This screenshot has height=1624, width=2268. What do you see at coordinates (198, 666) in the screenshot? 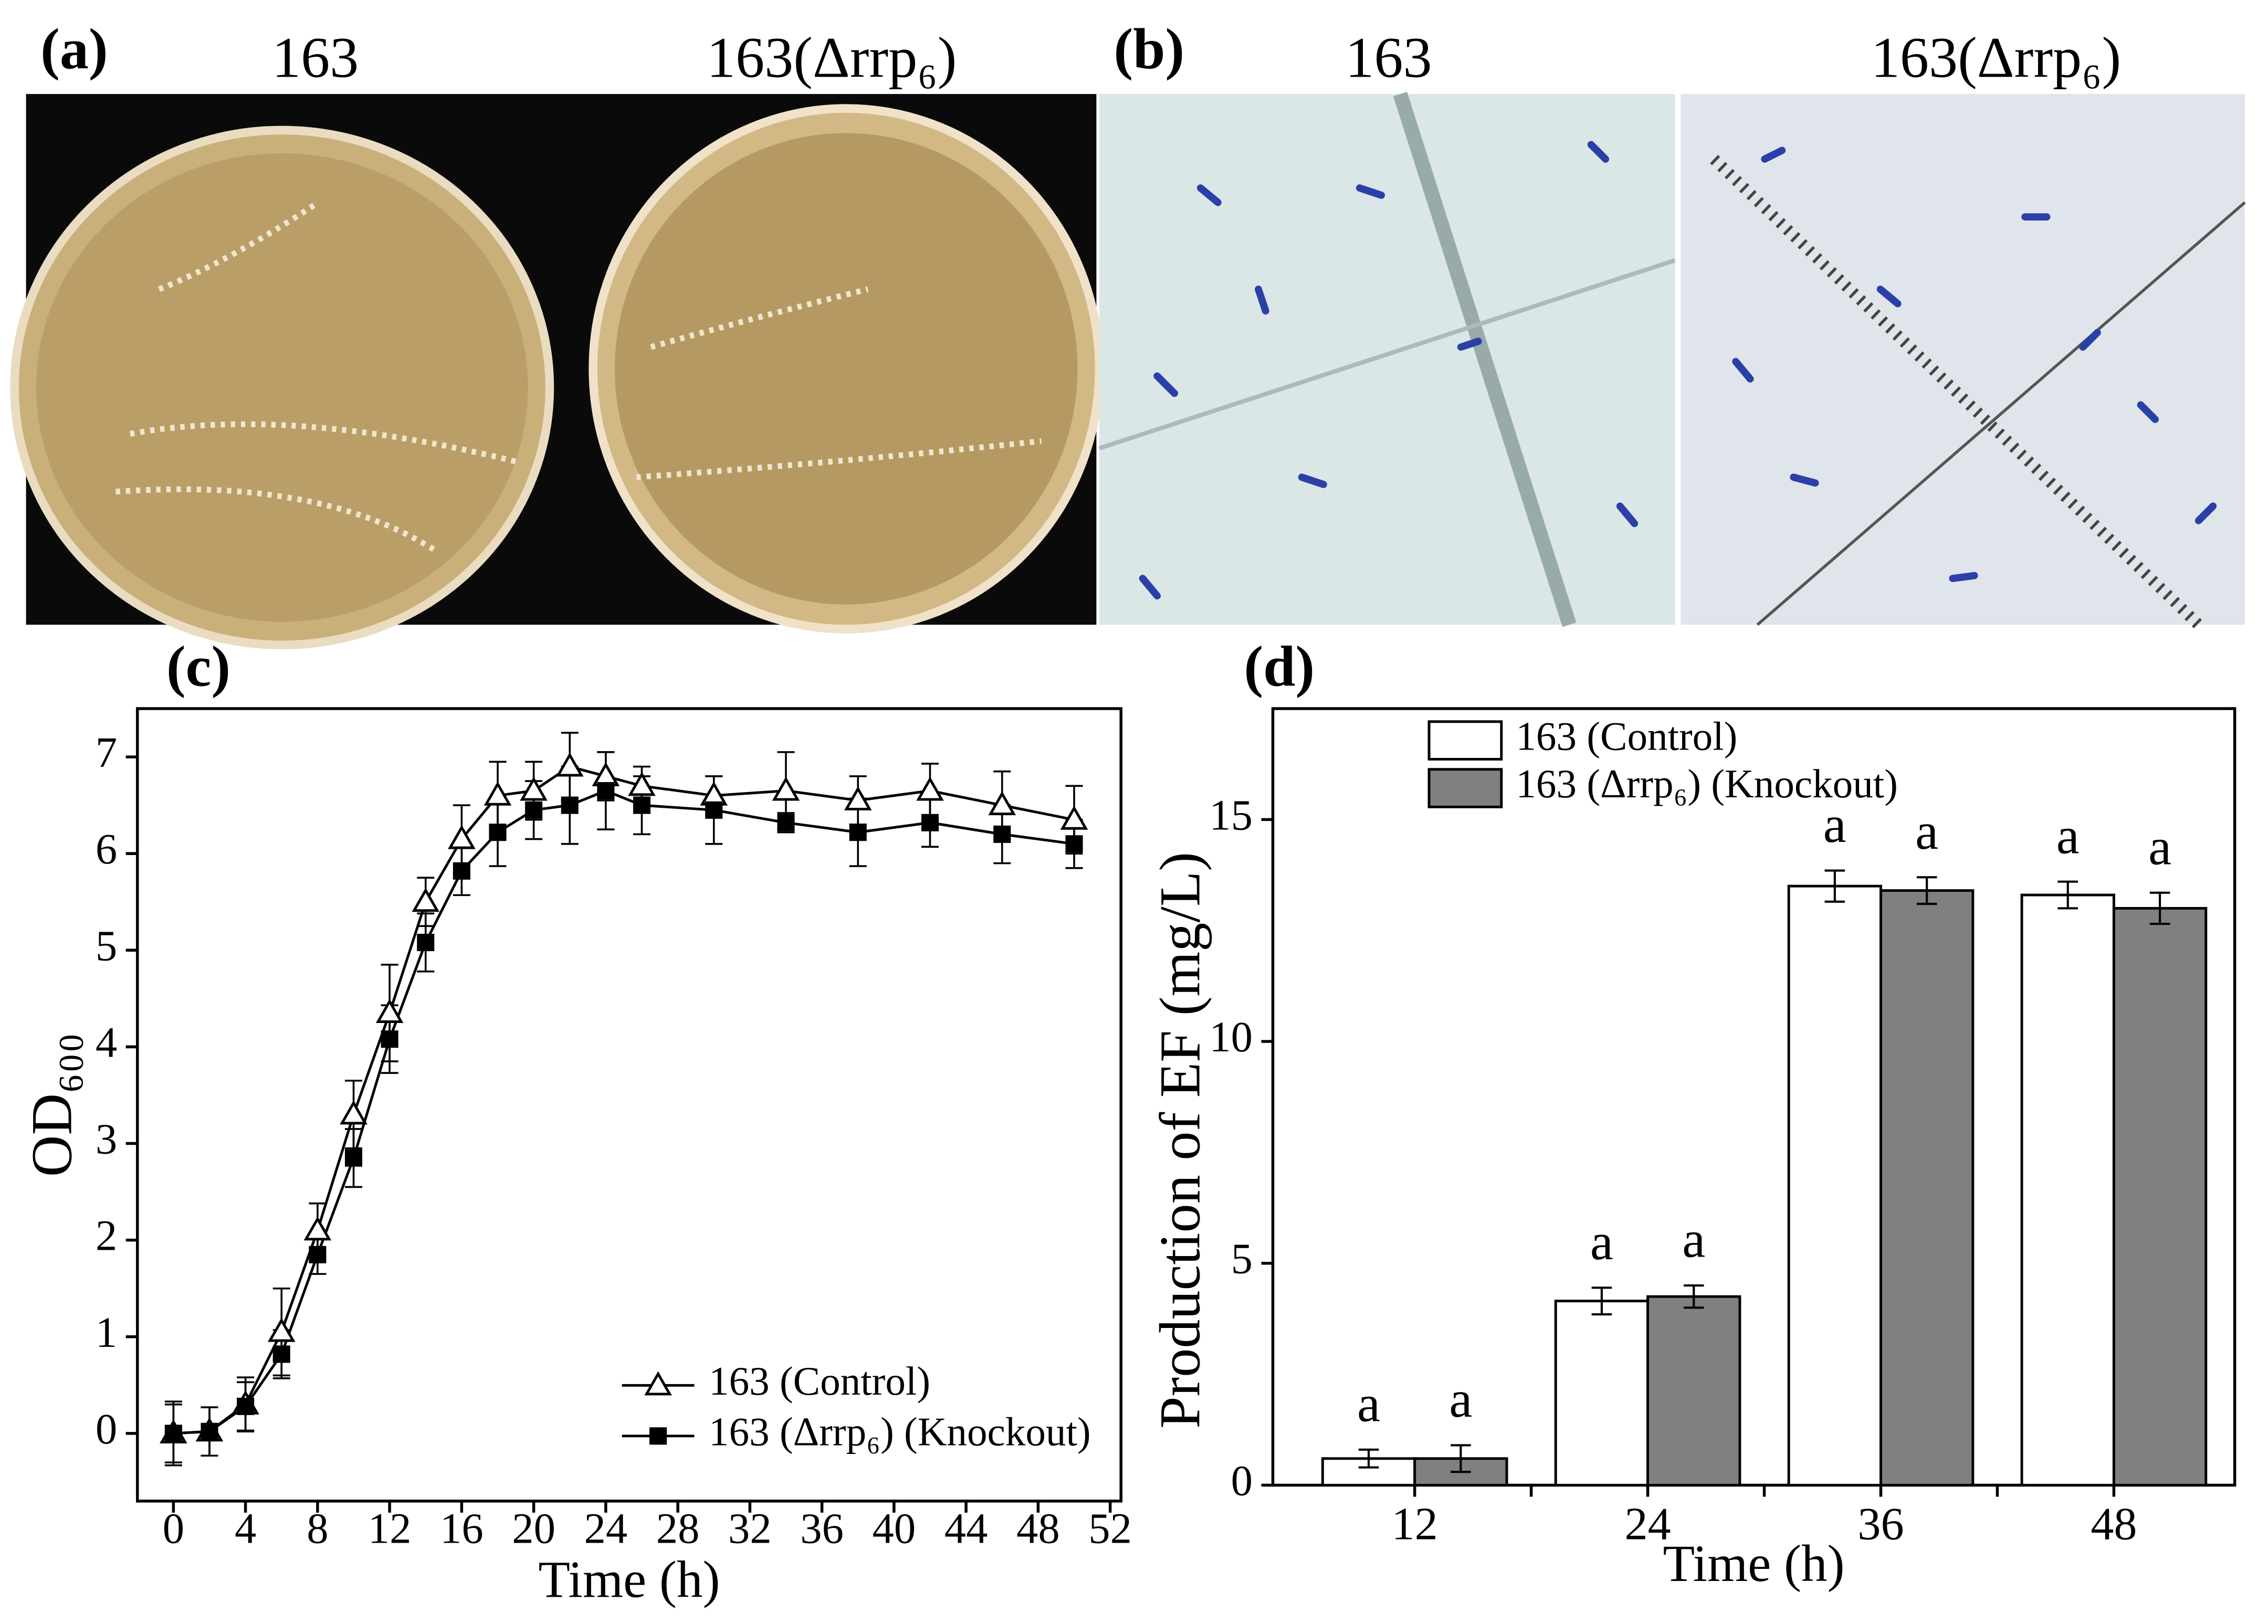
I see `panel-label: (c)` at bounding box center [198, 666].